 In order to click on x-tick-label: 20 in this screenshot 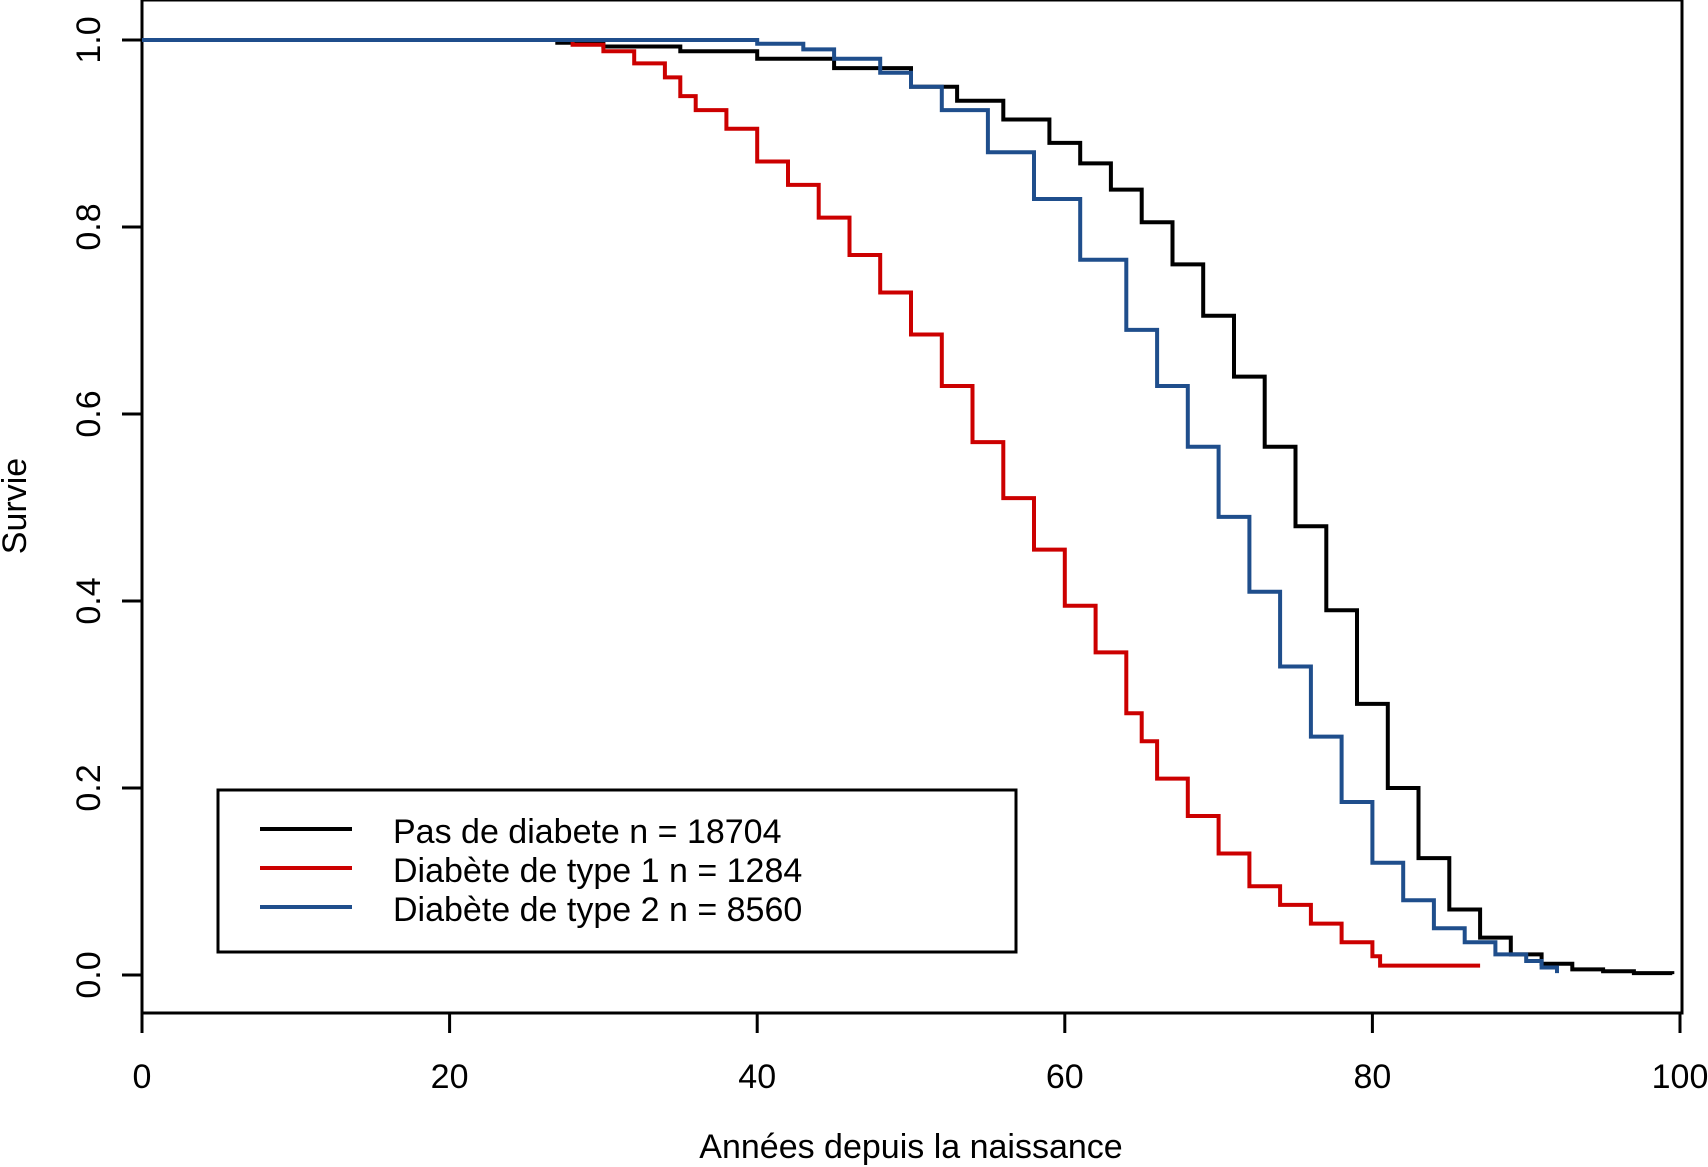, I will do `click(450, 1077)`.